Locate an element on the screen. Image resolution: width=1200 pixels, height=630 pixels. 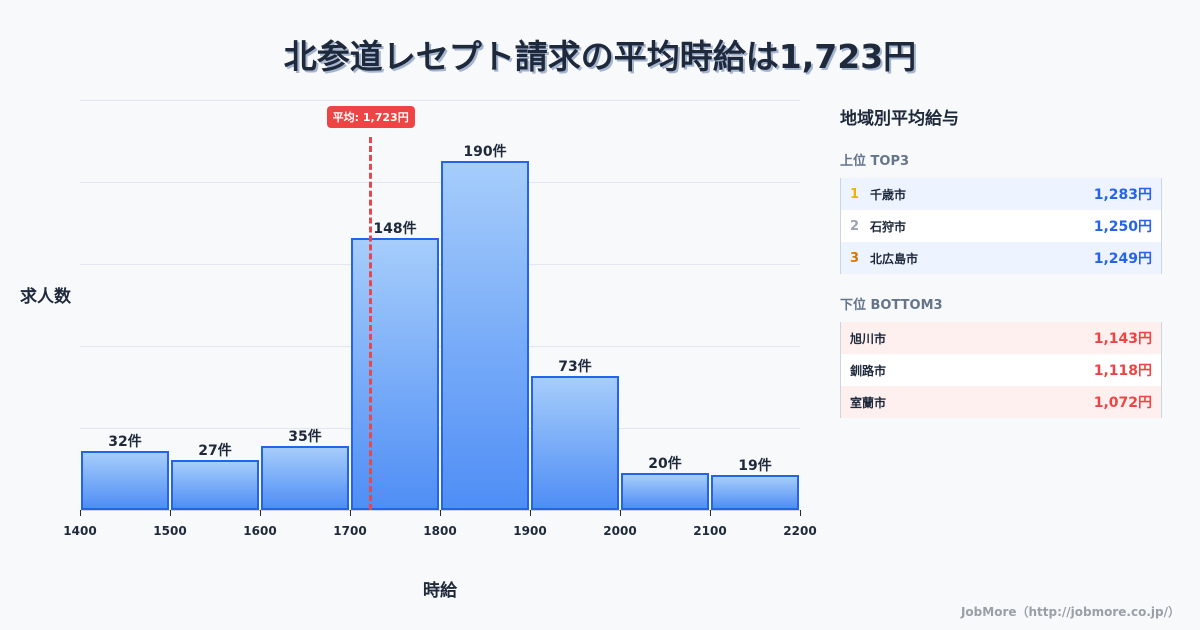
bottom3-heading: 下位 BOTTOM3 is located at coordinates (891, 305).